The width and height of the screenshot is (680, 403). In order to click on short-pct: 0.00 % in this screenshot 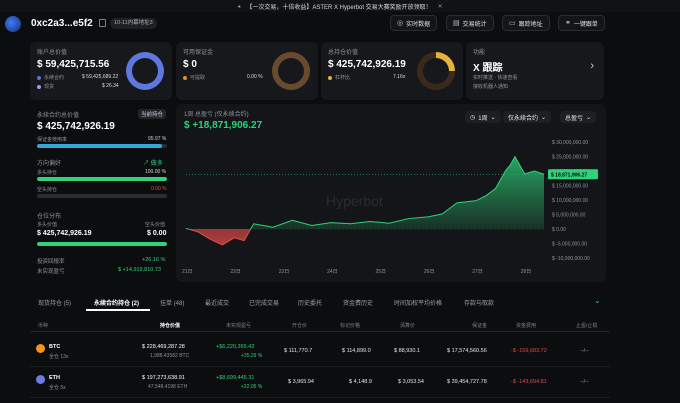, I will do `click(159, 189)`.